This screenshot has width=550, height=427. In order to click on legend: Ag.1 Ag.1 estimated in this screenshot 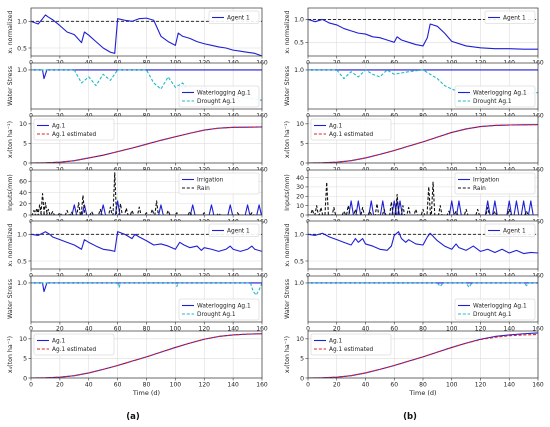, I will do `click(351, 129)`.